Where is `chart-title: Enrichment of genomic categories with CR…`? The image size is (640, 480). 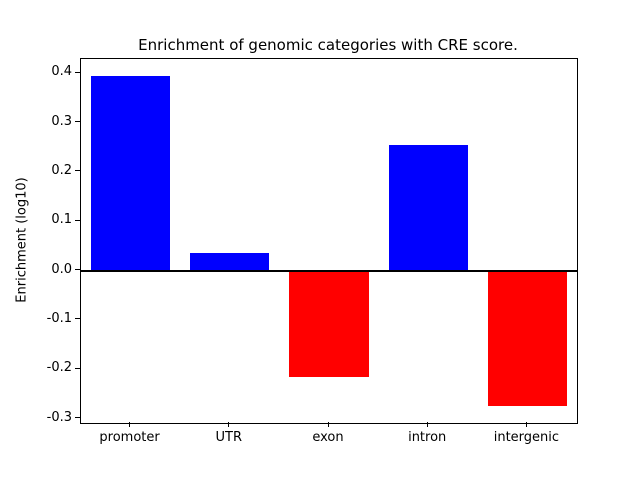 chart-title: Enrichment of genomic categories with CR… is located at coordinates (328, 45).